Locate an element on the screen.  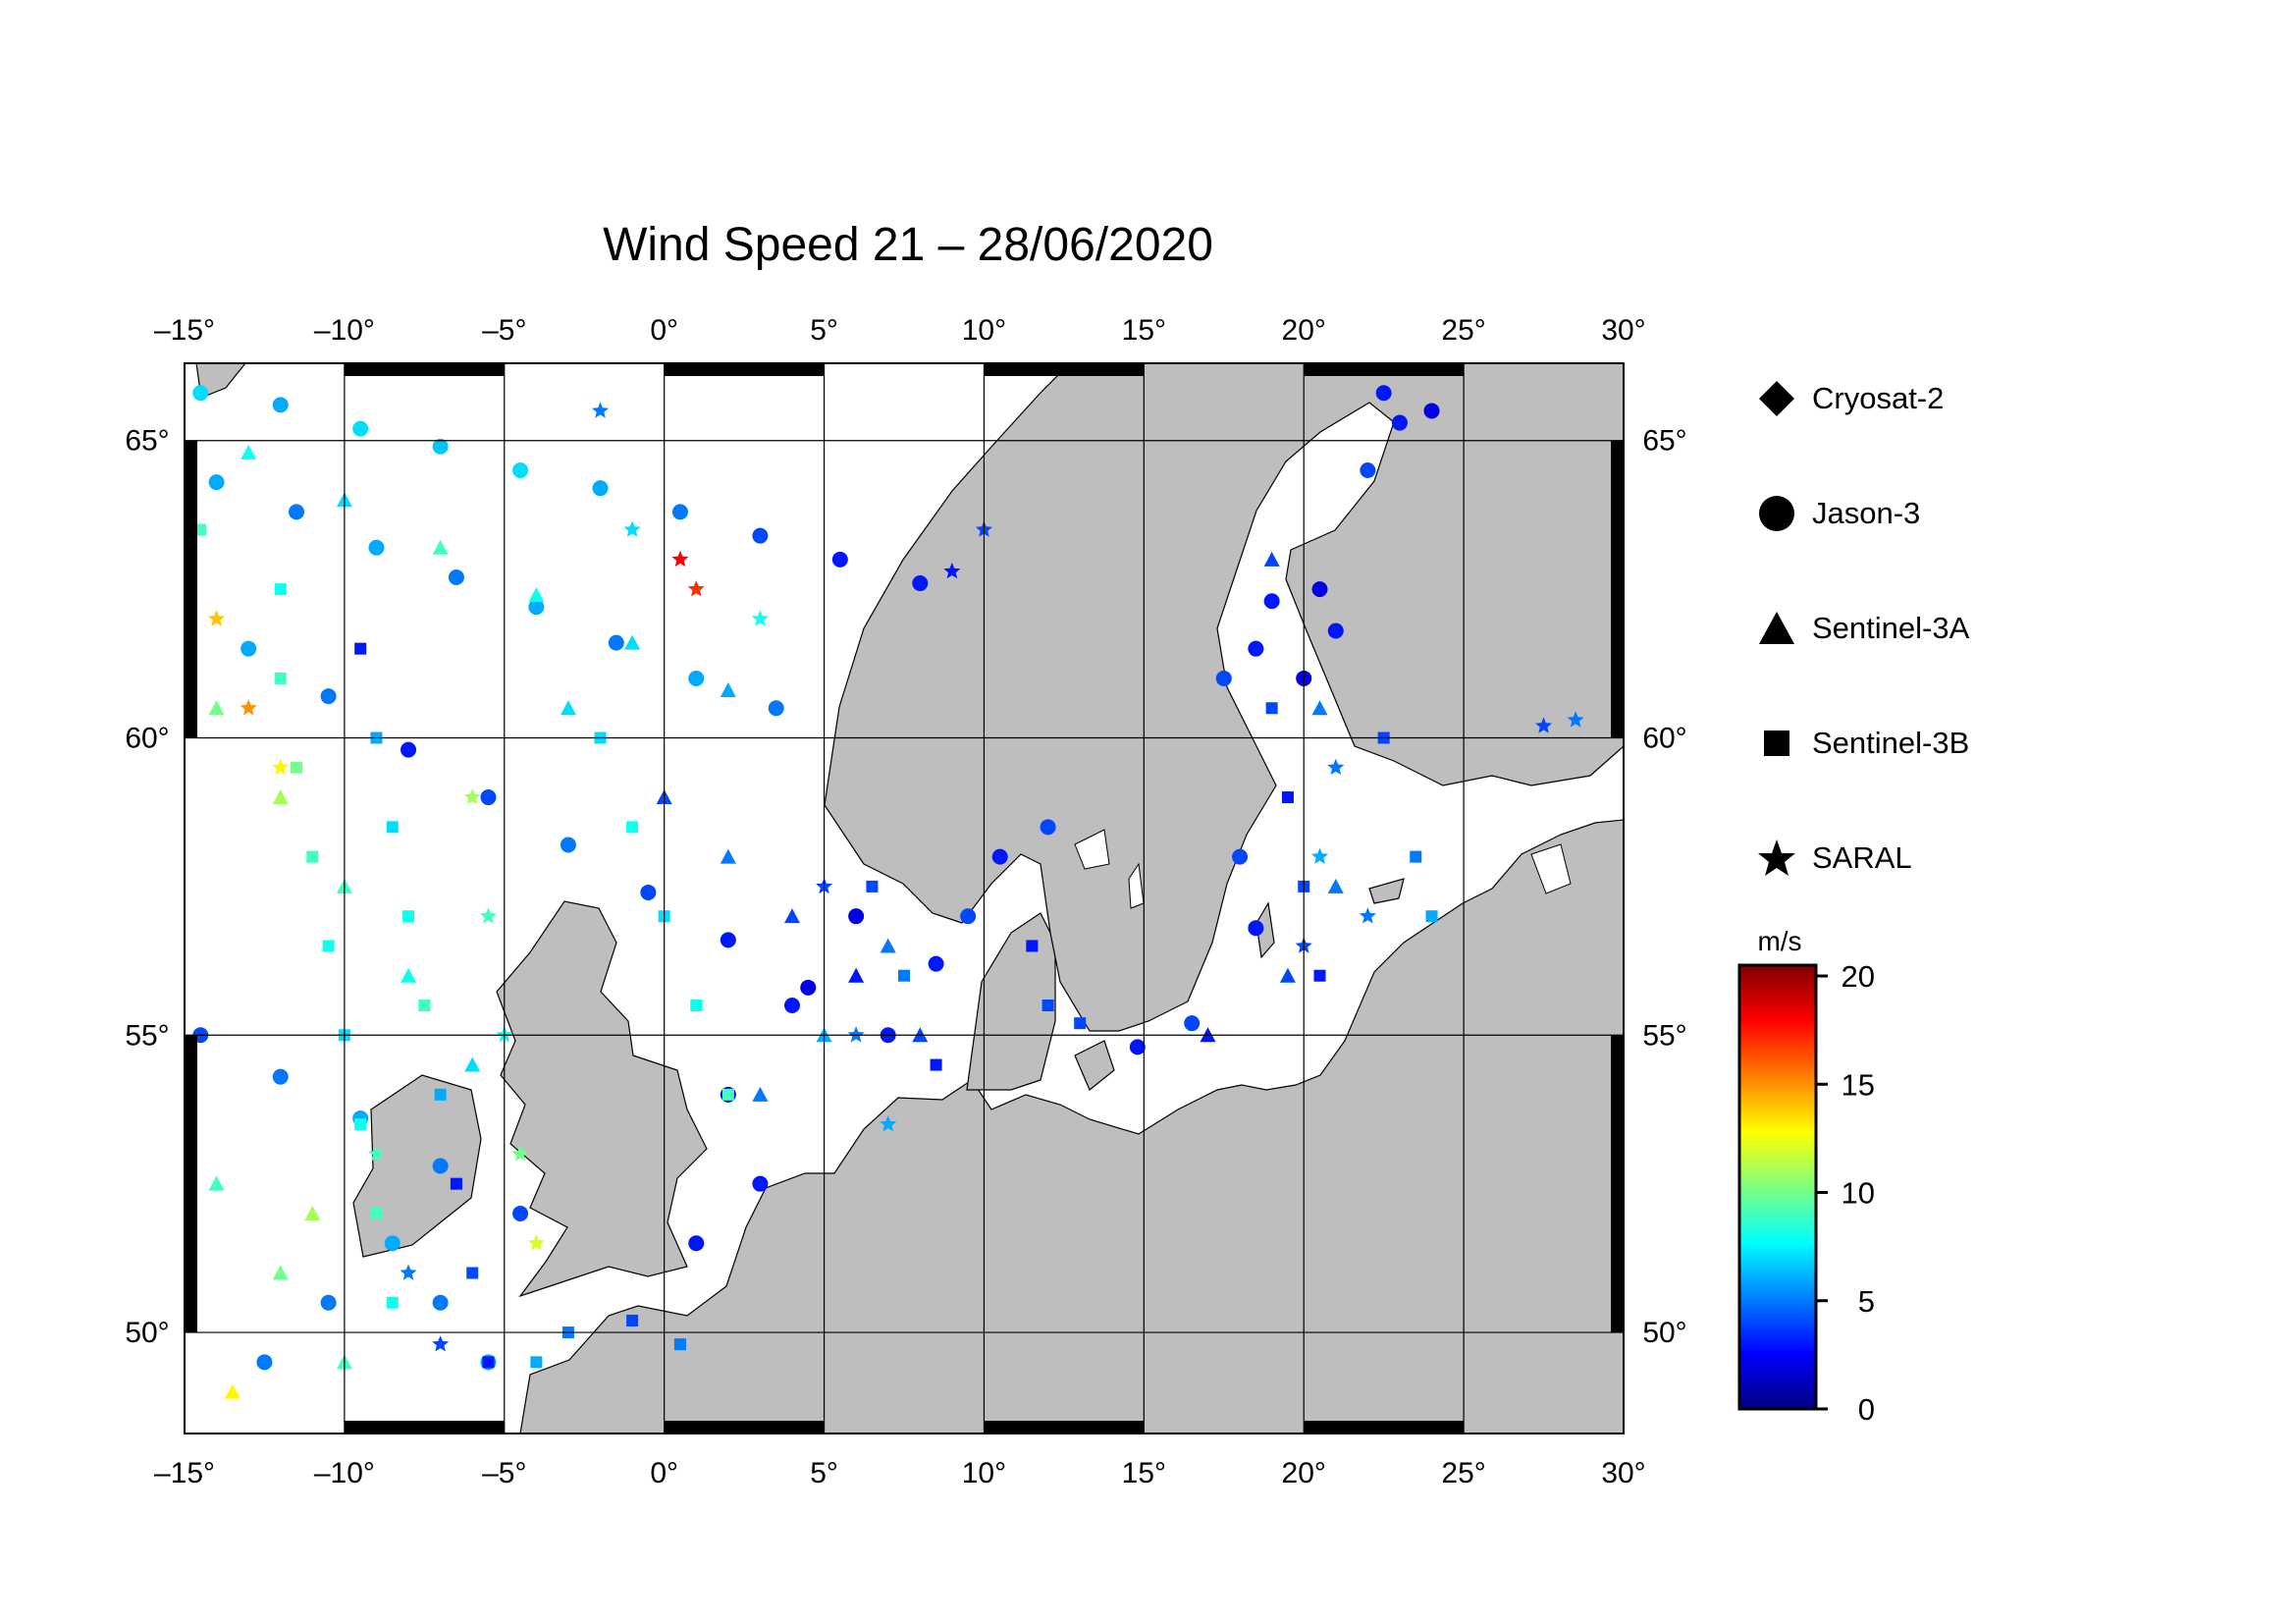
colorbar-title: m/s is located at coordinates (1779, 941).